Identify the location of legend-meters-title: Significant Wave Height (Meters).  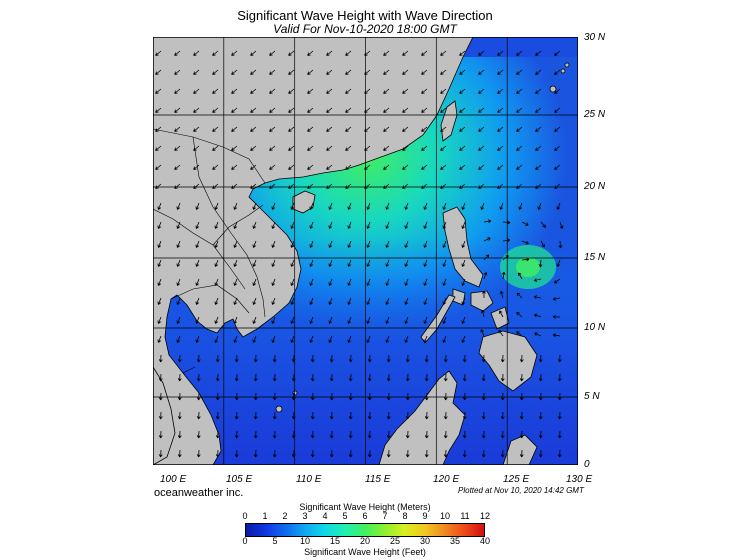
(365, 507).